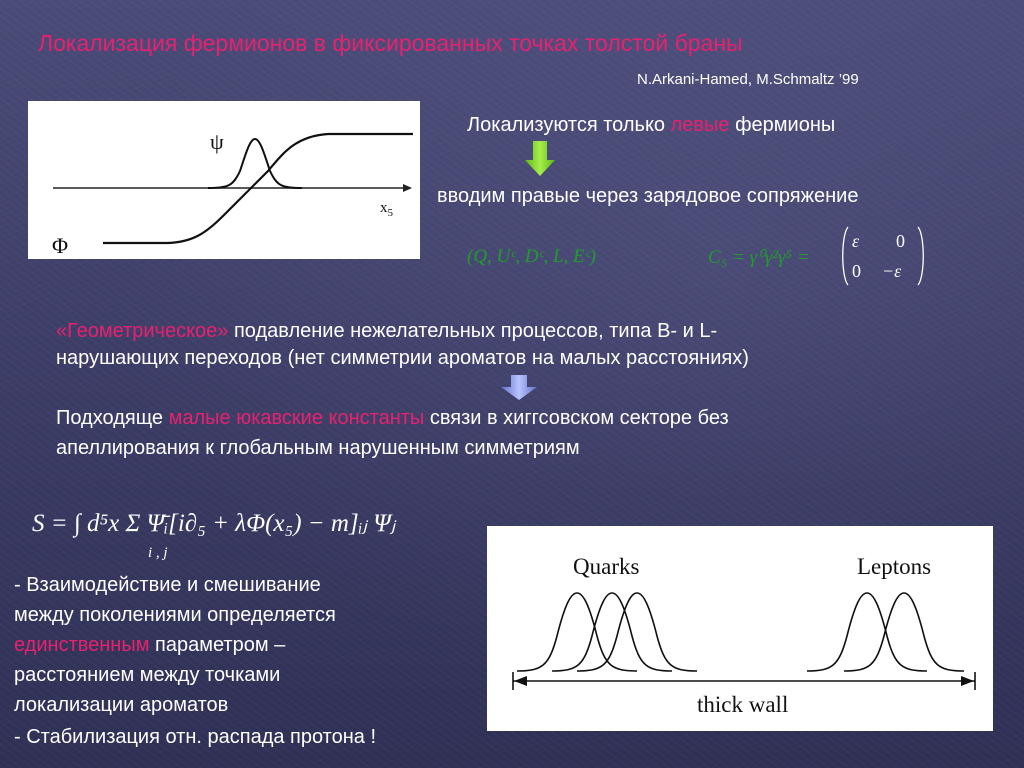  Describe the element at coordinates (759, 257) in the screenshot. I see `c5-formula: C₅ = γ⁰γ²γ⁵ =` at that location.